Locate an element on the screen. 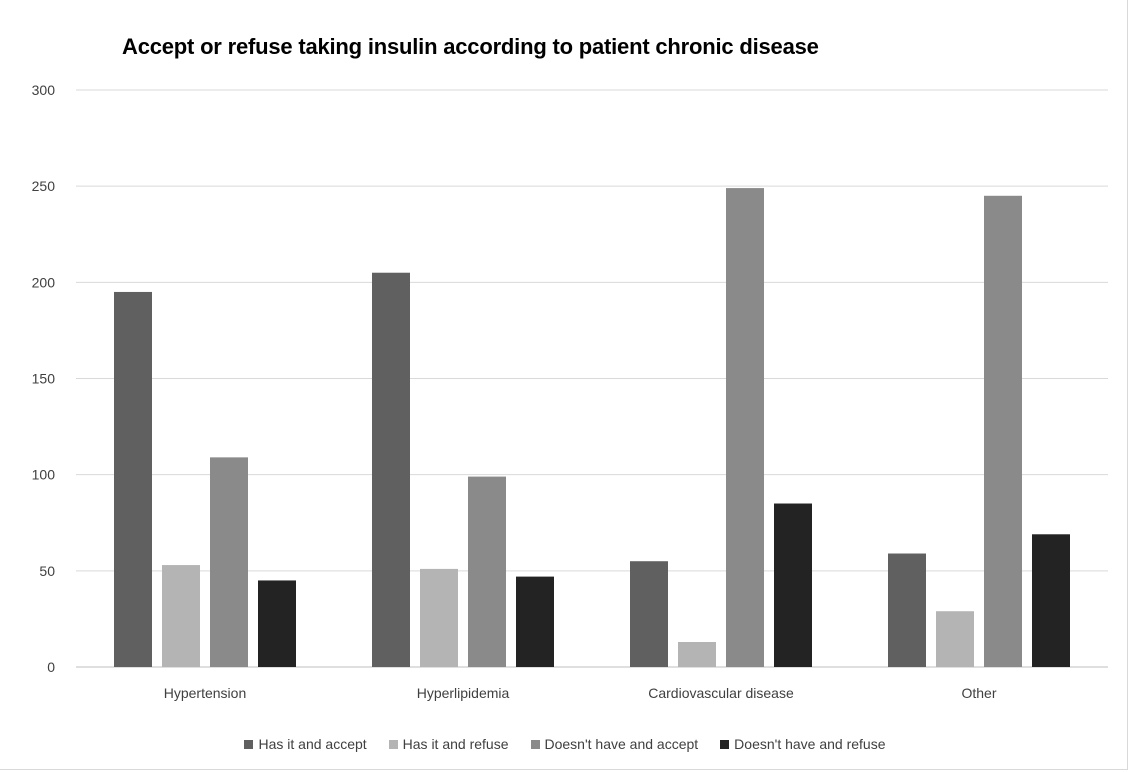  legend-item: Has it and refuse is located at coordinates (448, 744).